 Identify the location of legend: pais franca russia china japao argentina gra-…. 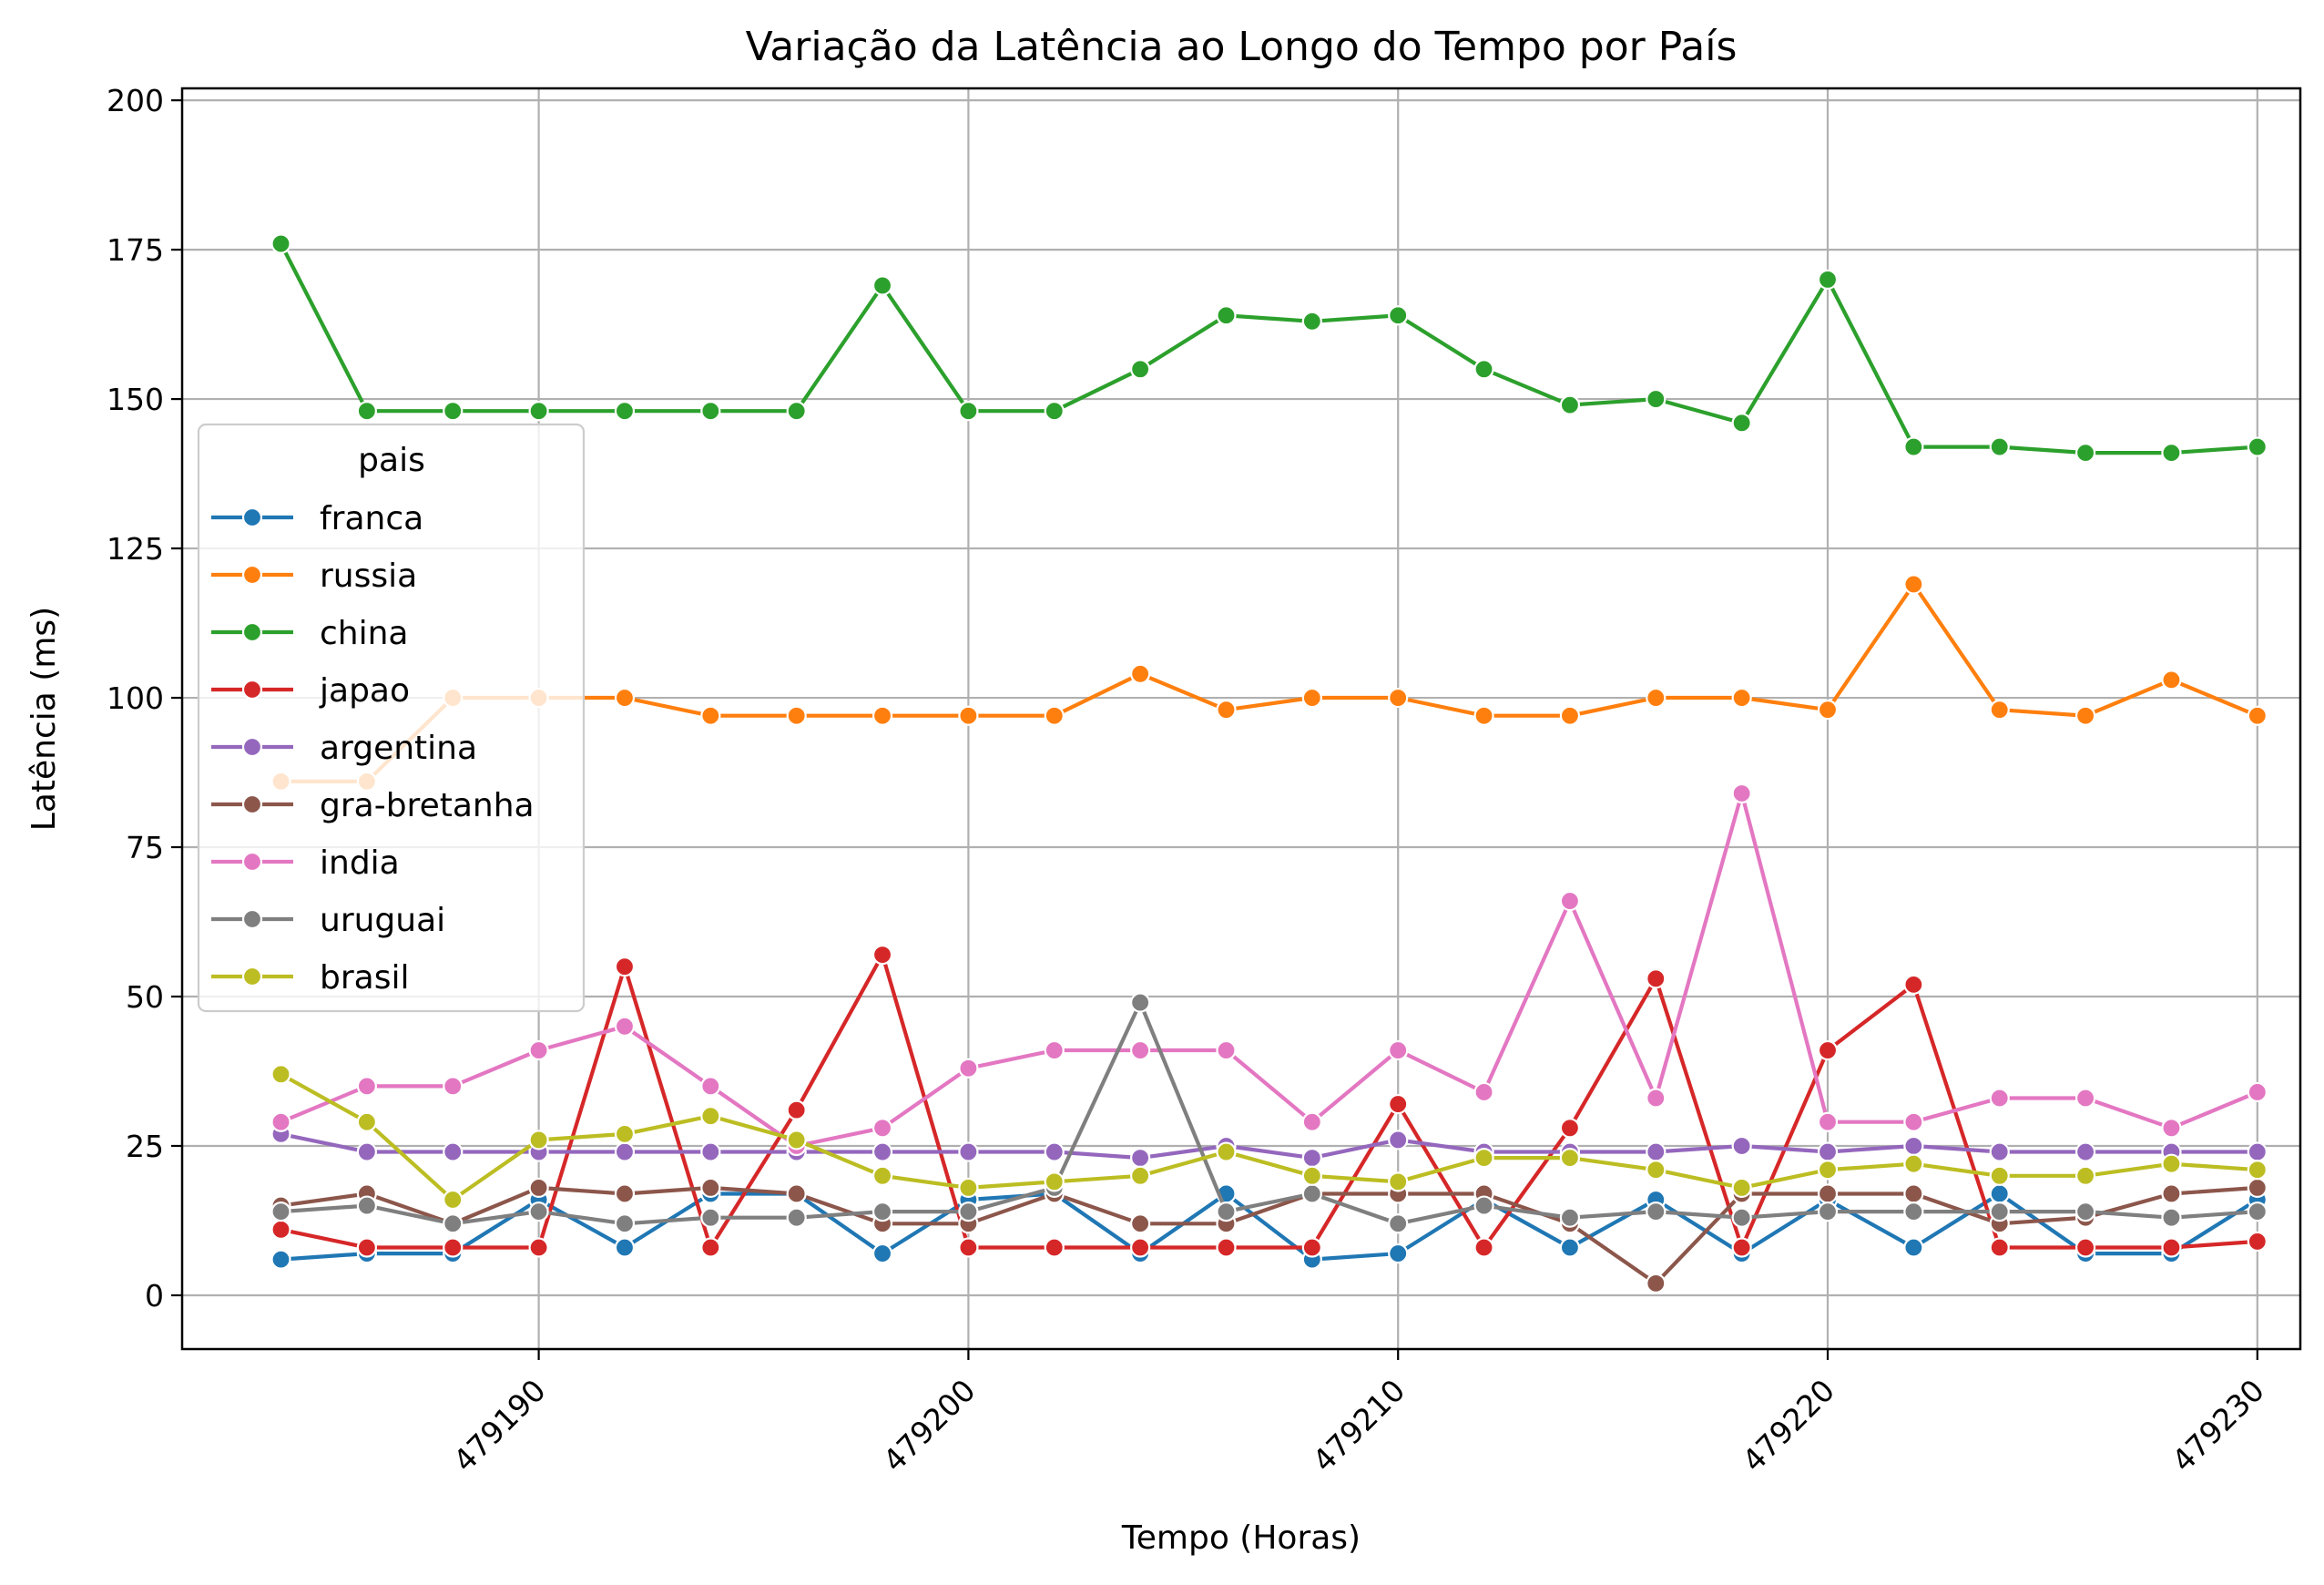
(391, 718).